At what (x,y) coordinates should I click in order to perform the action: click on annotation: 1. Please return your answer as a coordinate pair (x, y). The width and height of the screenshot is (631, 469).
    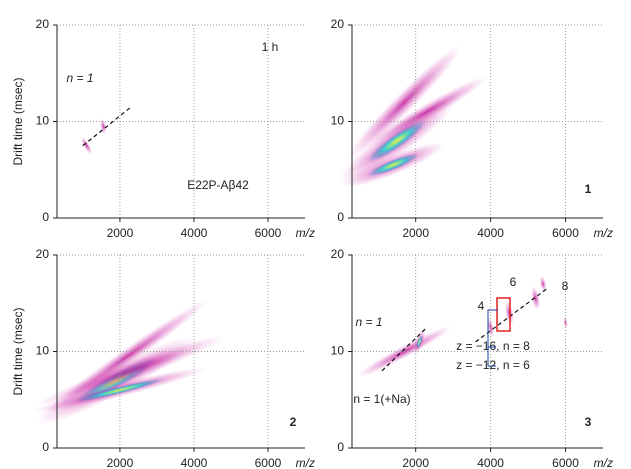
    Looking at the image, I should click on (588, 189).